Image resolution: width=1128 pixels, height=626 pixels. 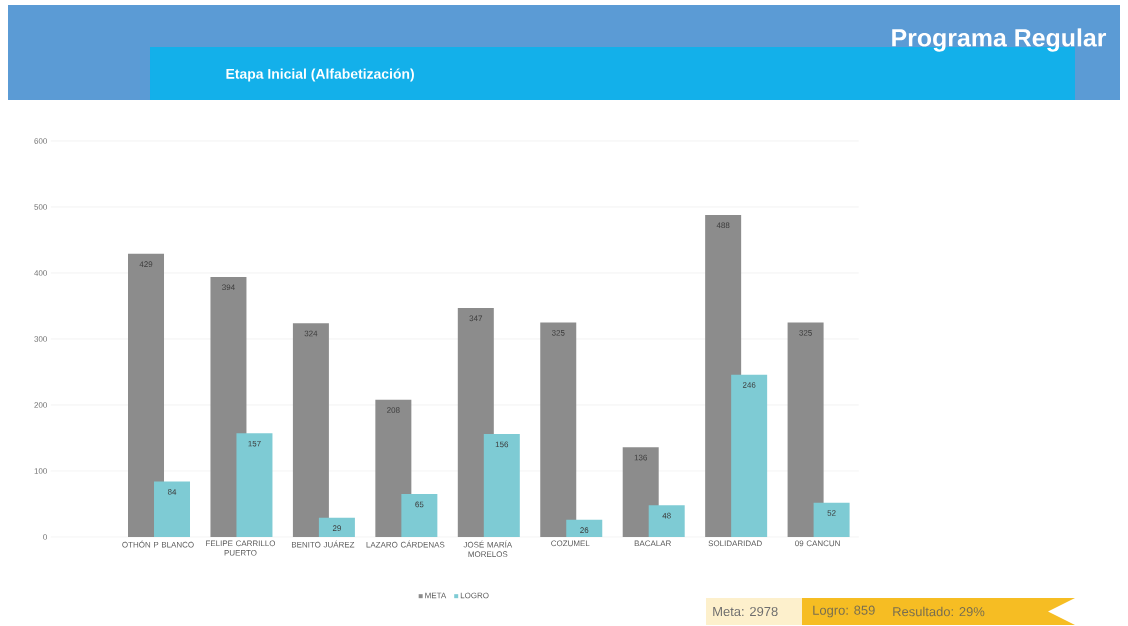 What do you see at coordinates (844, 611) in the screenshot?
I see `text: Logro: 859` at bounding box center [844, 611].